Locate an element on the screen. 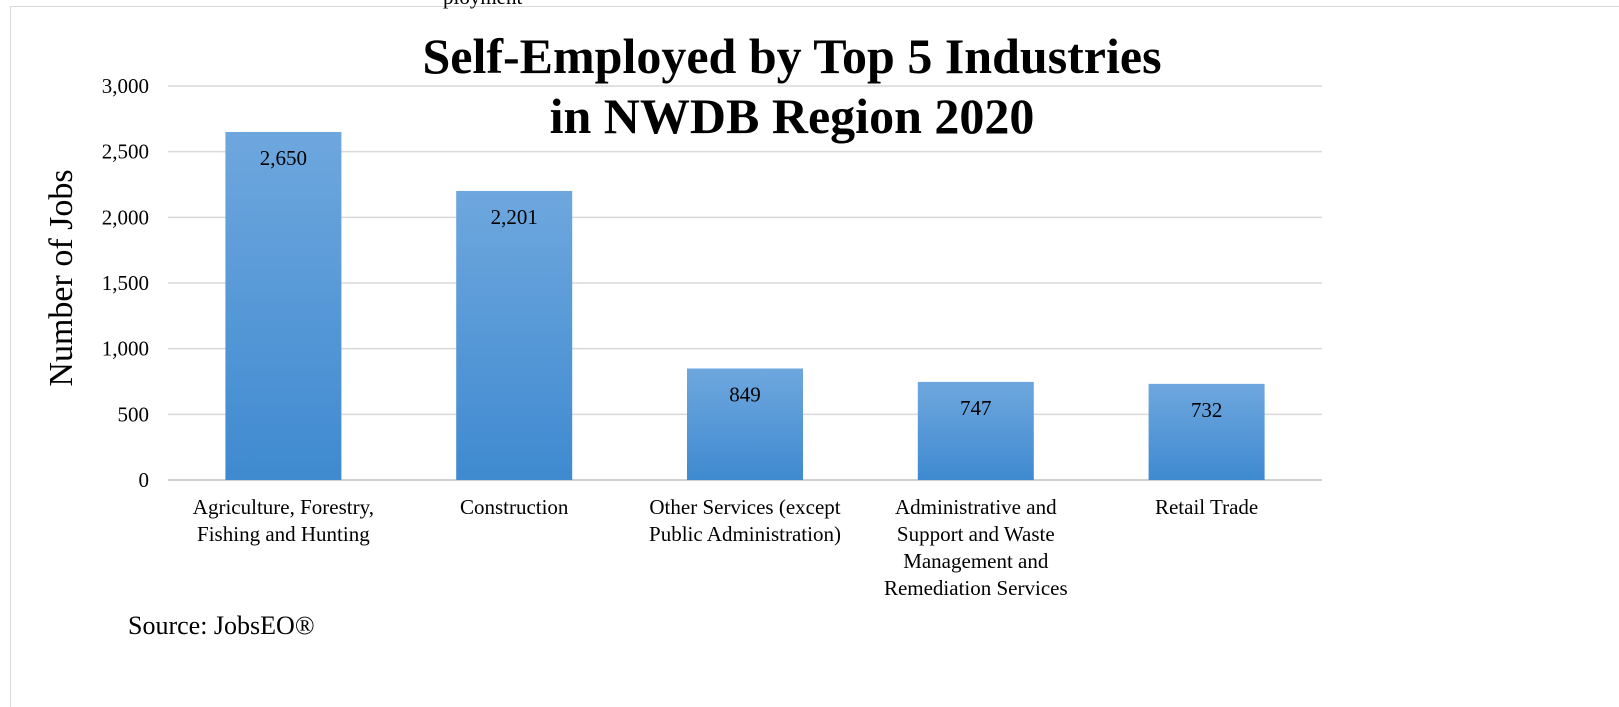  chart-title-line-2: in NWDB Region 2020 is located at coordinates (792, 116).